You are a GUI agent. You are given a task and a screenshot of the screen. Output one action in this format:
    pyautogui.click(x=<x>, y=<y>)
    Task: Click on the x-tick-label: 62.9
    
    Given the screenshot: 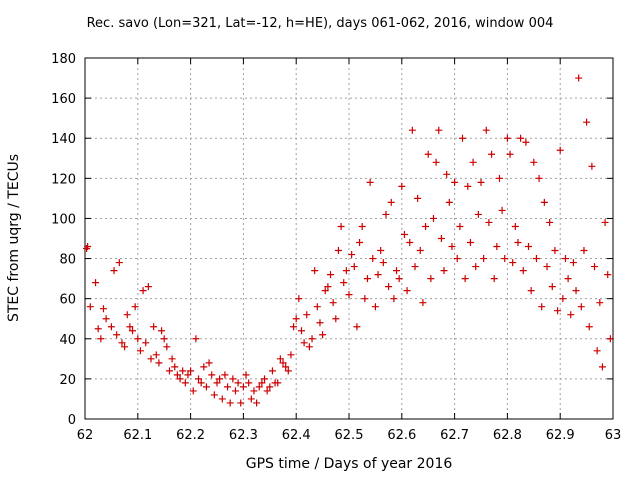 What is the action you would take?
    pyautogui.click(x=560, y=435)
    